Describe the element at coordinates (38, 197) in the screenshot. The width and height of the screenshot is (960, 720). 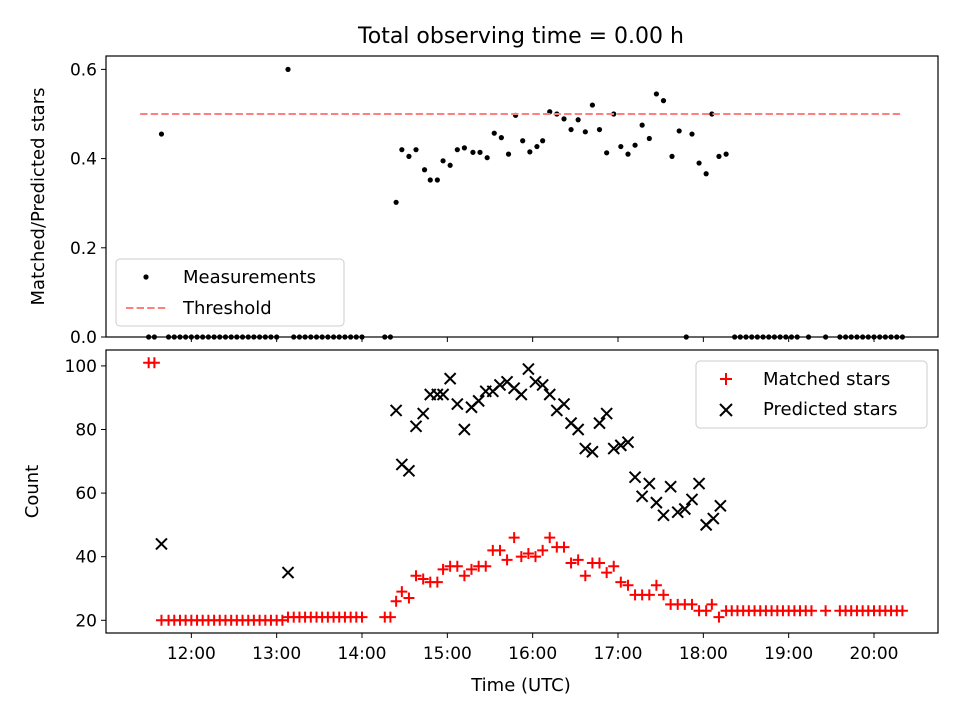
I see `top-y-axis-label: Matched/Predicted stars` at that location.